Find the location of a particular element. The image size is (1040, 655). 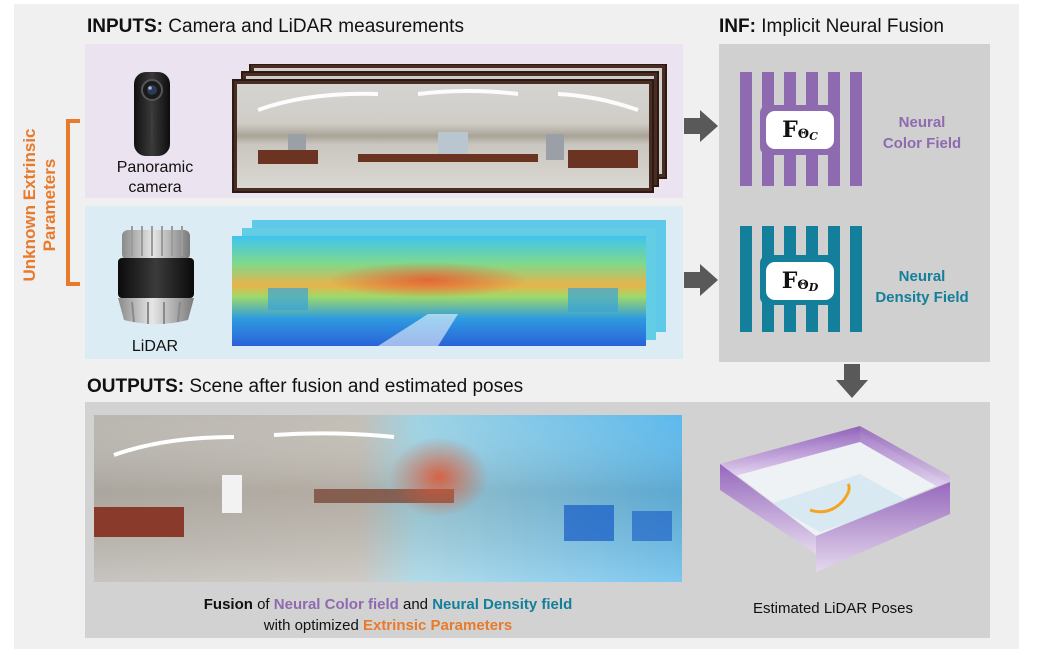

panorama-image-stack is located at coordinates (449, 128).